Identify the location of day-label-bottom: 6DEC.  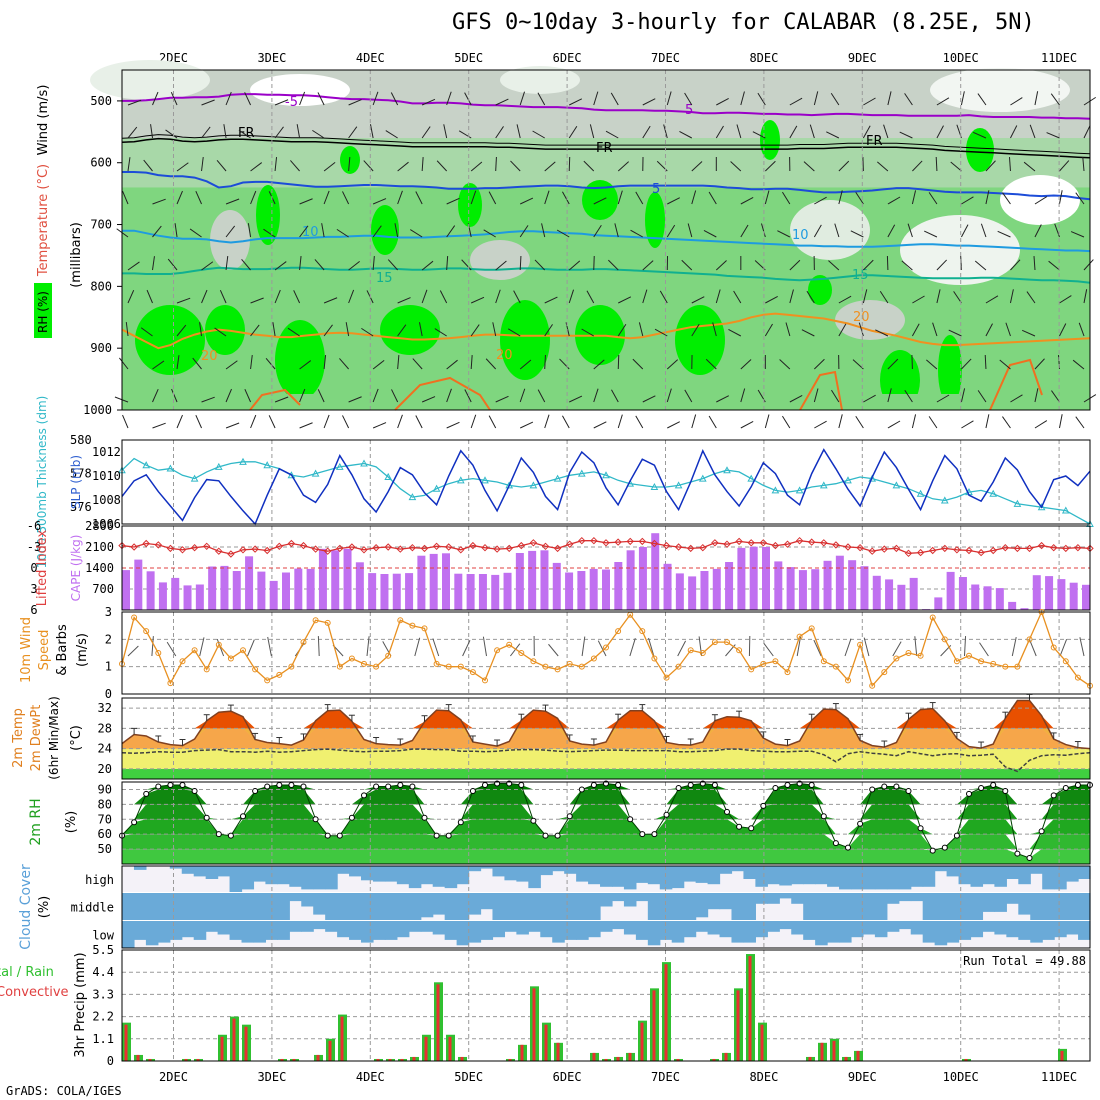
(567, 1077).